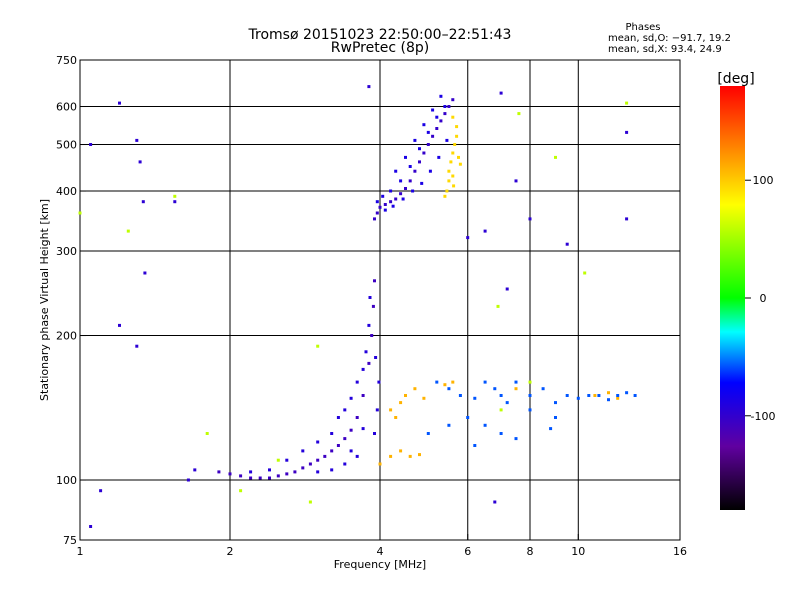 This screenshot has height=600, width=800. Describe the element at coordinates (530, 551) in the screenshot. I see `x-tick-label: 8` at that location.